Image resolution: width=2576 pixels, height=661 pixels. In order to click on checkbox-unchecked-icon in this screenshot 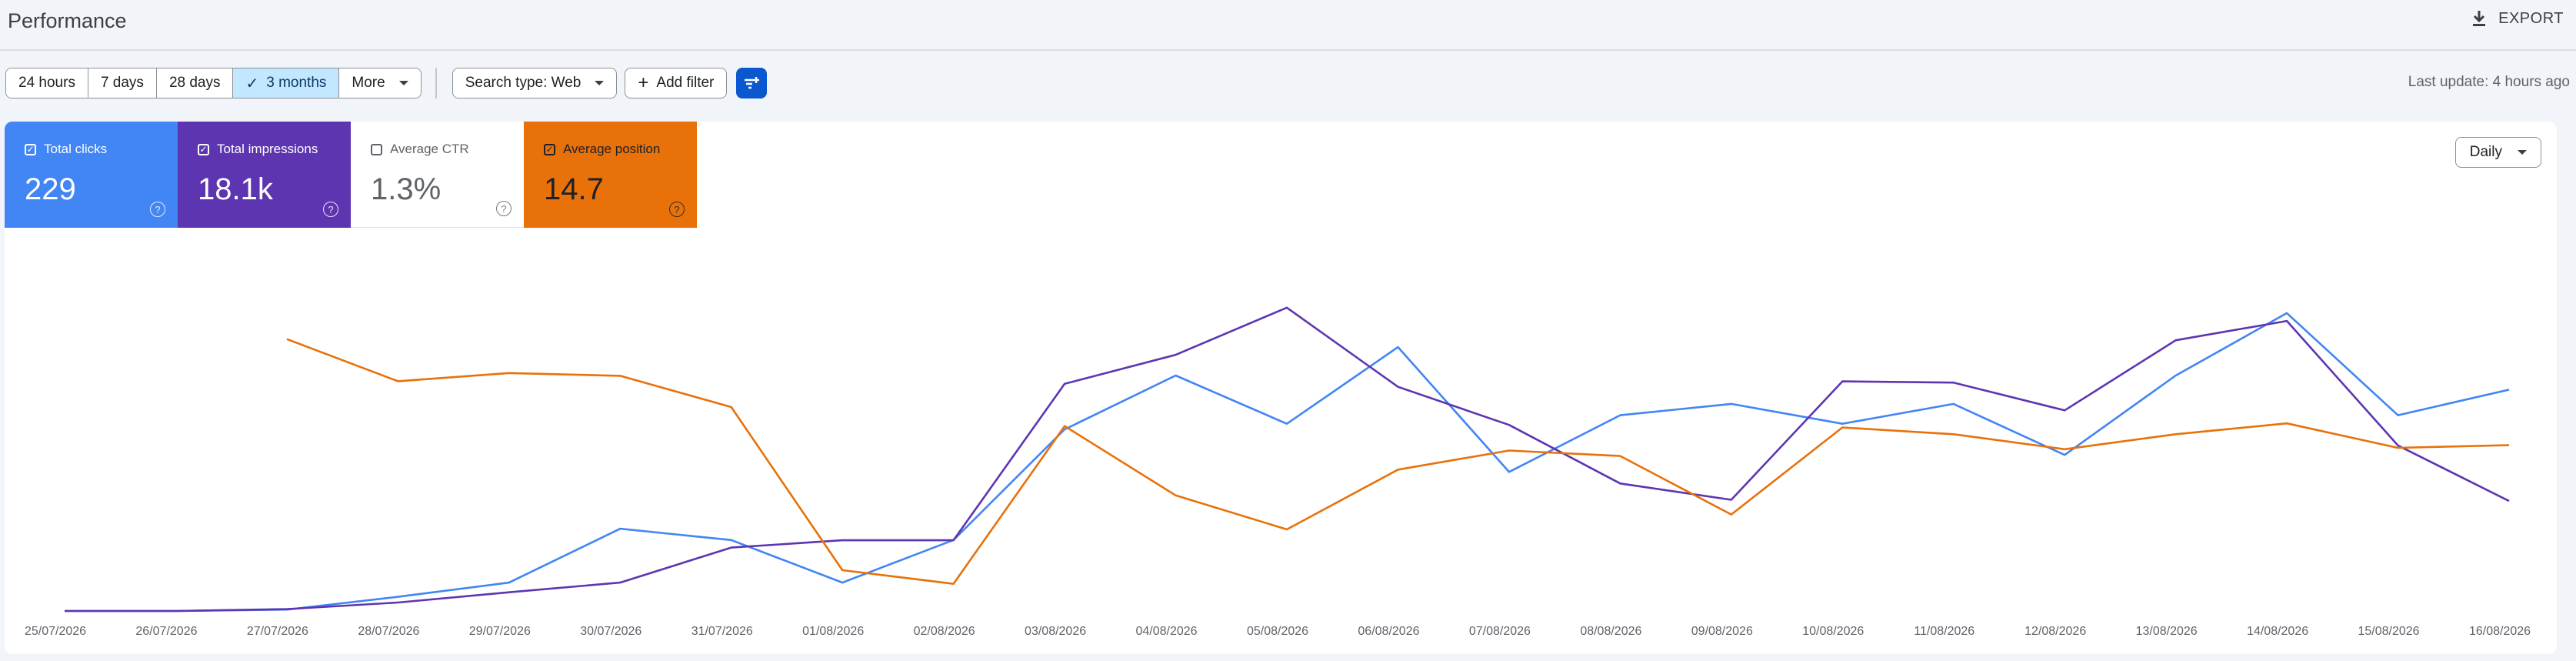, I will do `click(376, 149)`.